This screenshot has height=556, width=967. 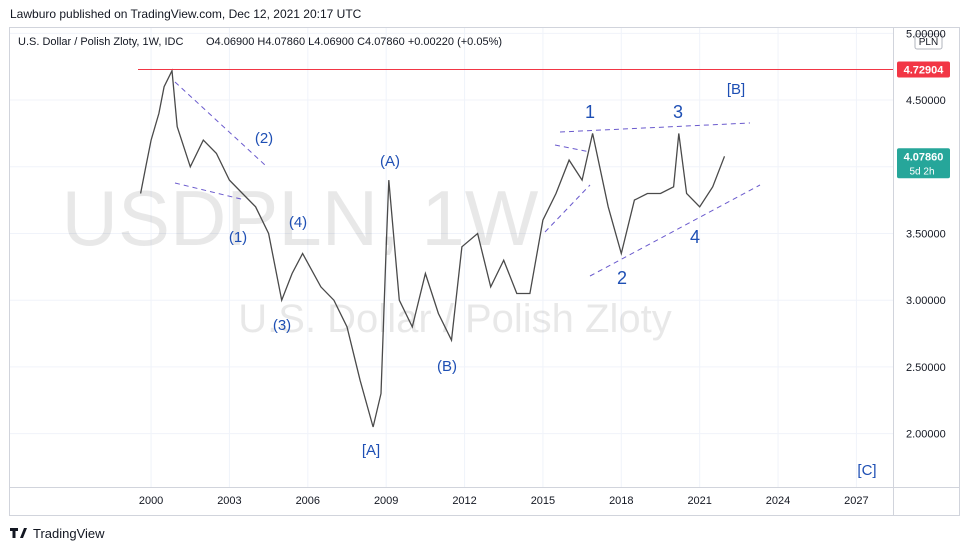 I want to click on wave-label: [B], so click(x=736, y=89).